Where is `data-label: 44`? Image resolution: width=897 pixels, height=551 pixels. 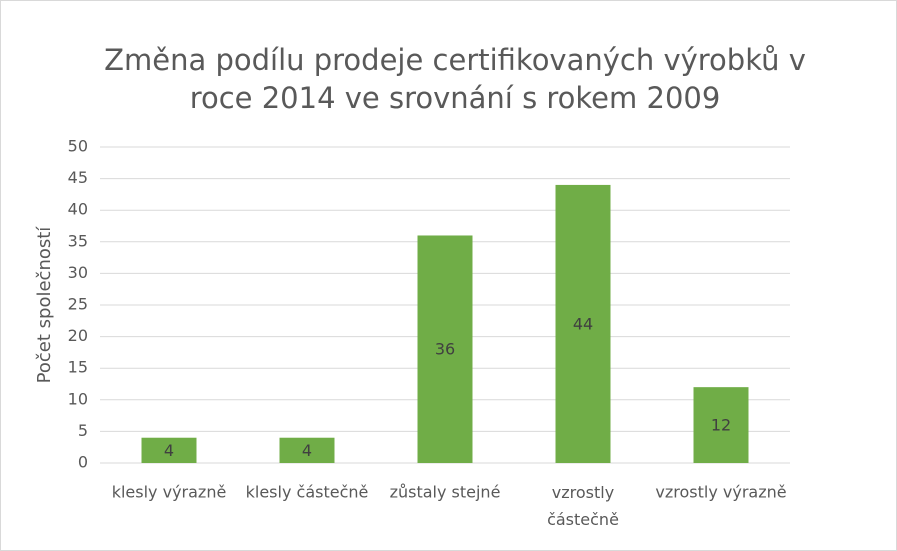
data-label: 44 is located at coordinates (583, 323).